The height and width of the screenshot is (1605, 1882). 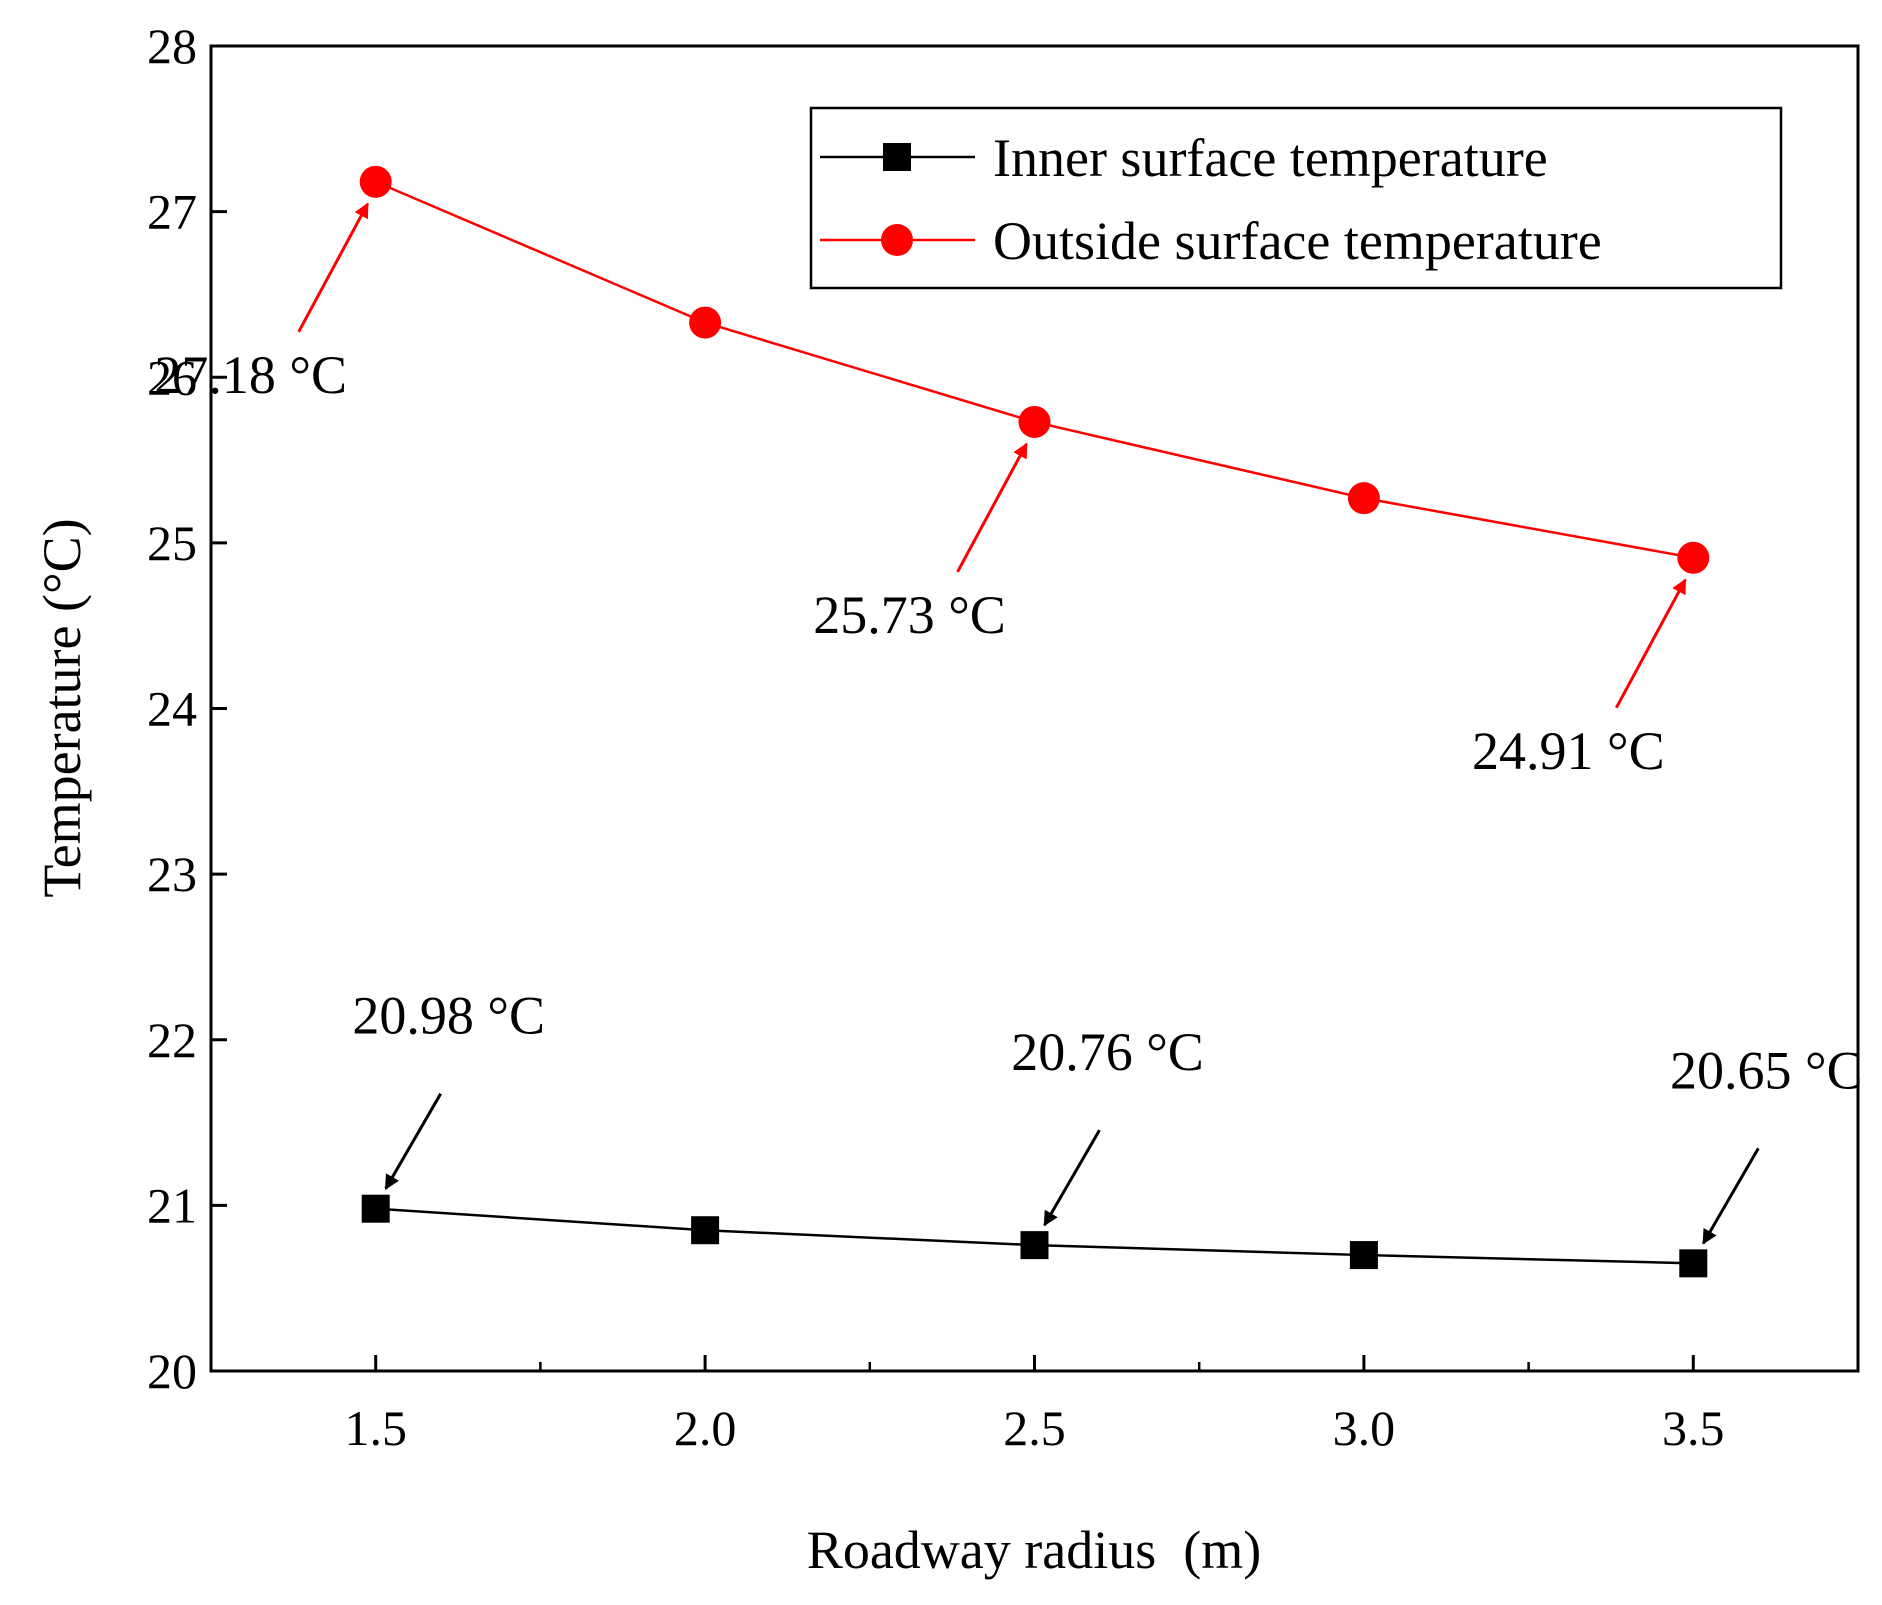 I want to click on y-axis: 20 21 22 23 24 25 26 27 28, so click(x=187, y=708).